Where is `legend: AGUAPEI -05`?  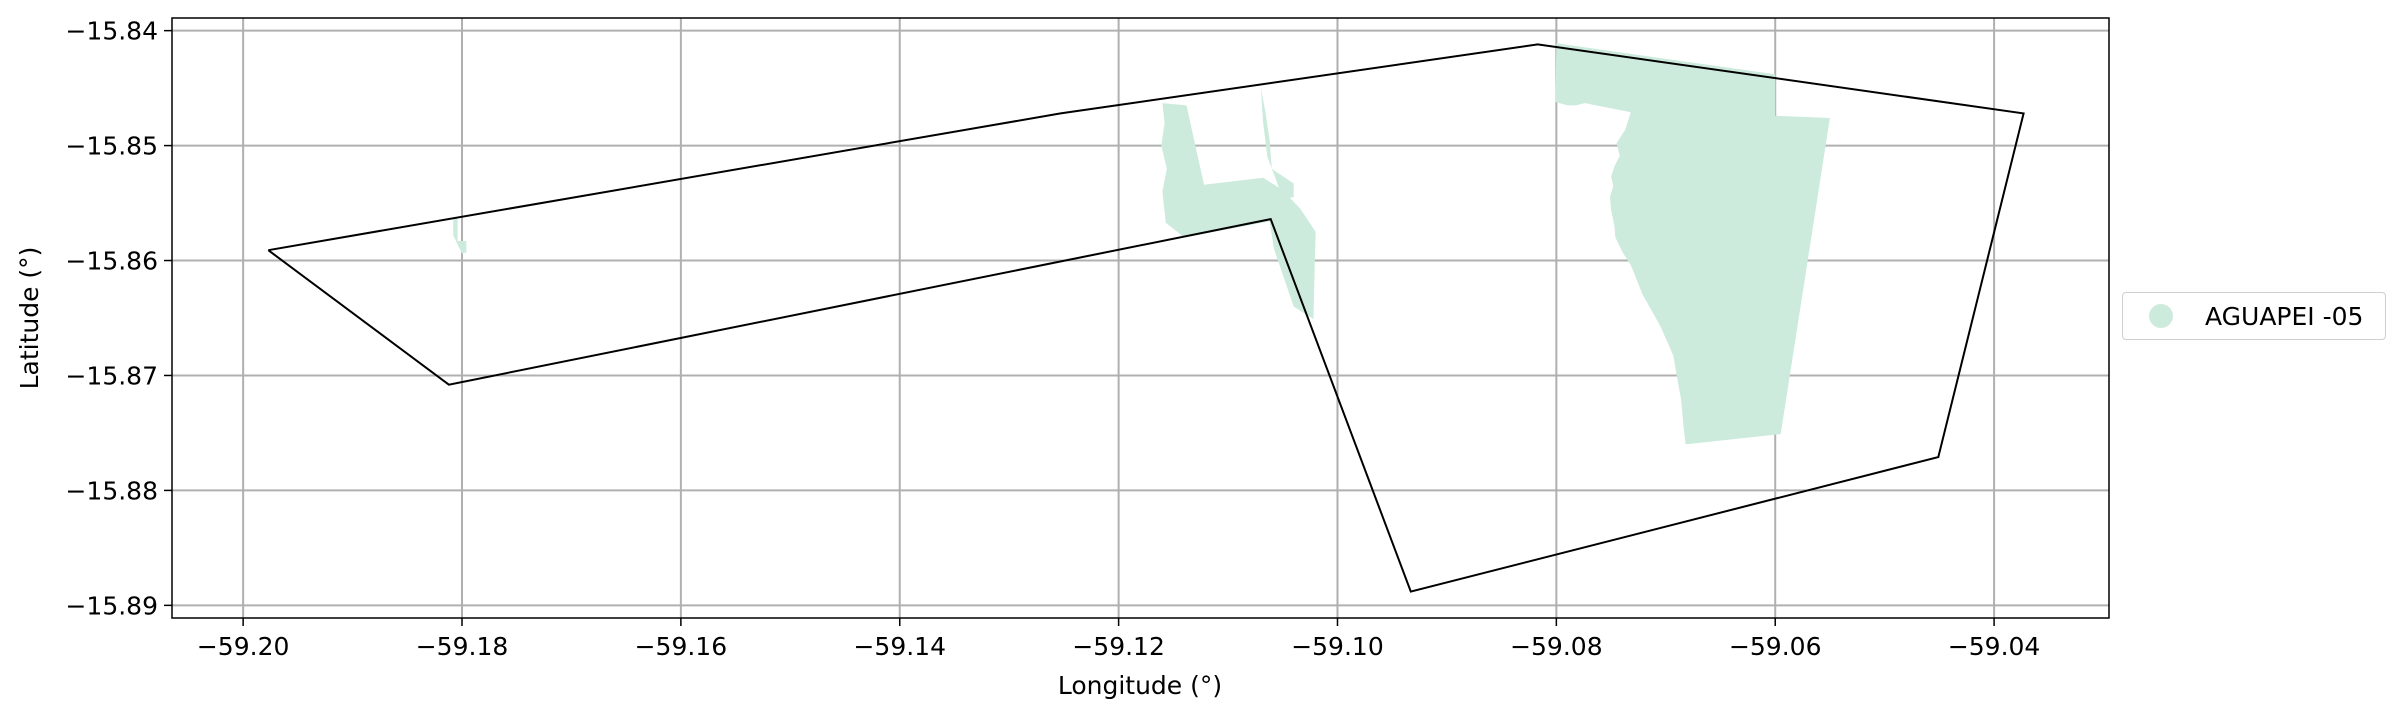 legend: AGUAPEI -05 is located at coordinates (2254, 316).